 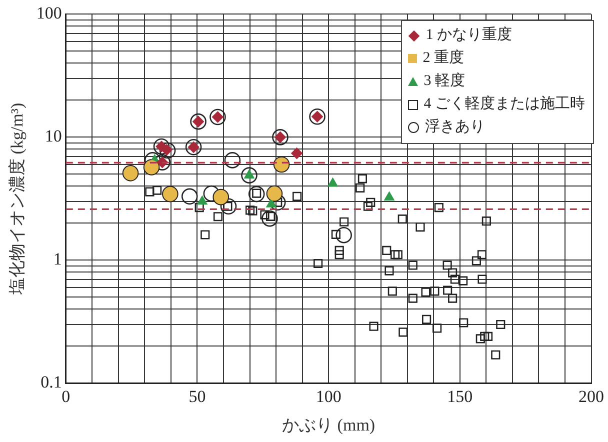 I want to click on legend-label: 浮きあり, so click(x=454, y=127).